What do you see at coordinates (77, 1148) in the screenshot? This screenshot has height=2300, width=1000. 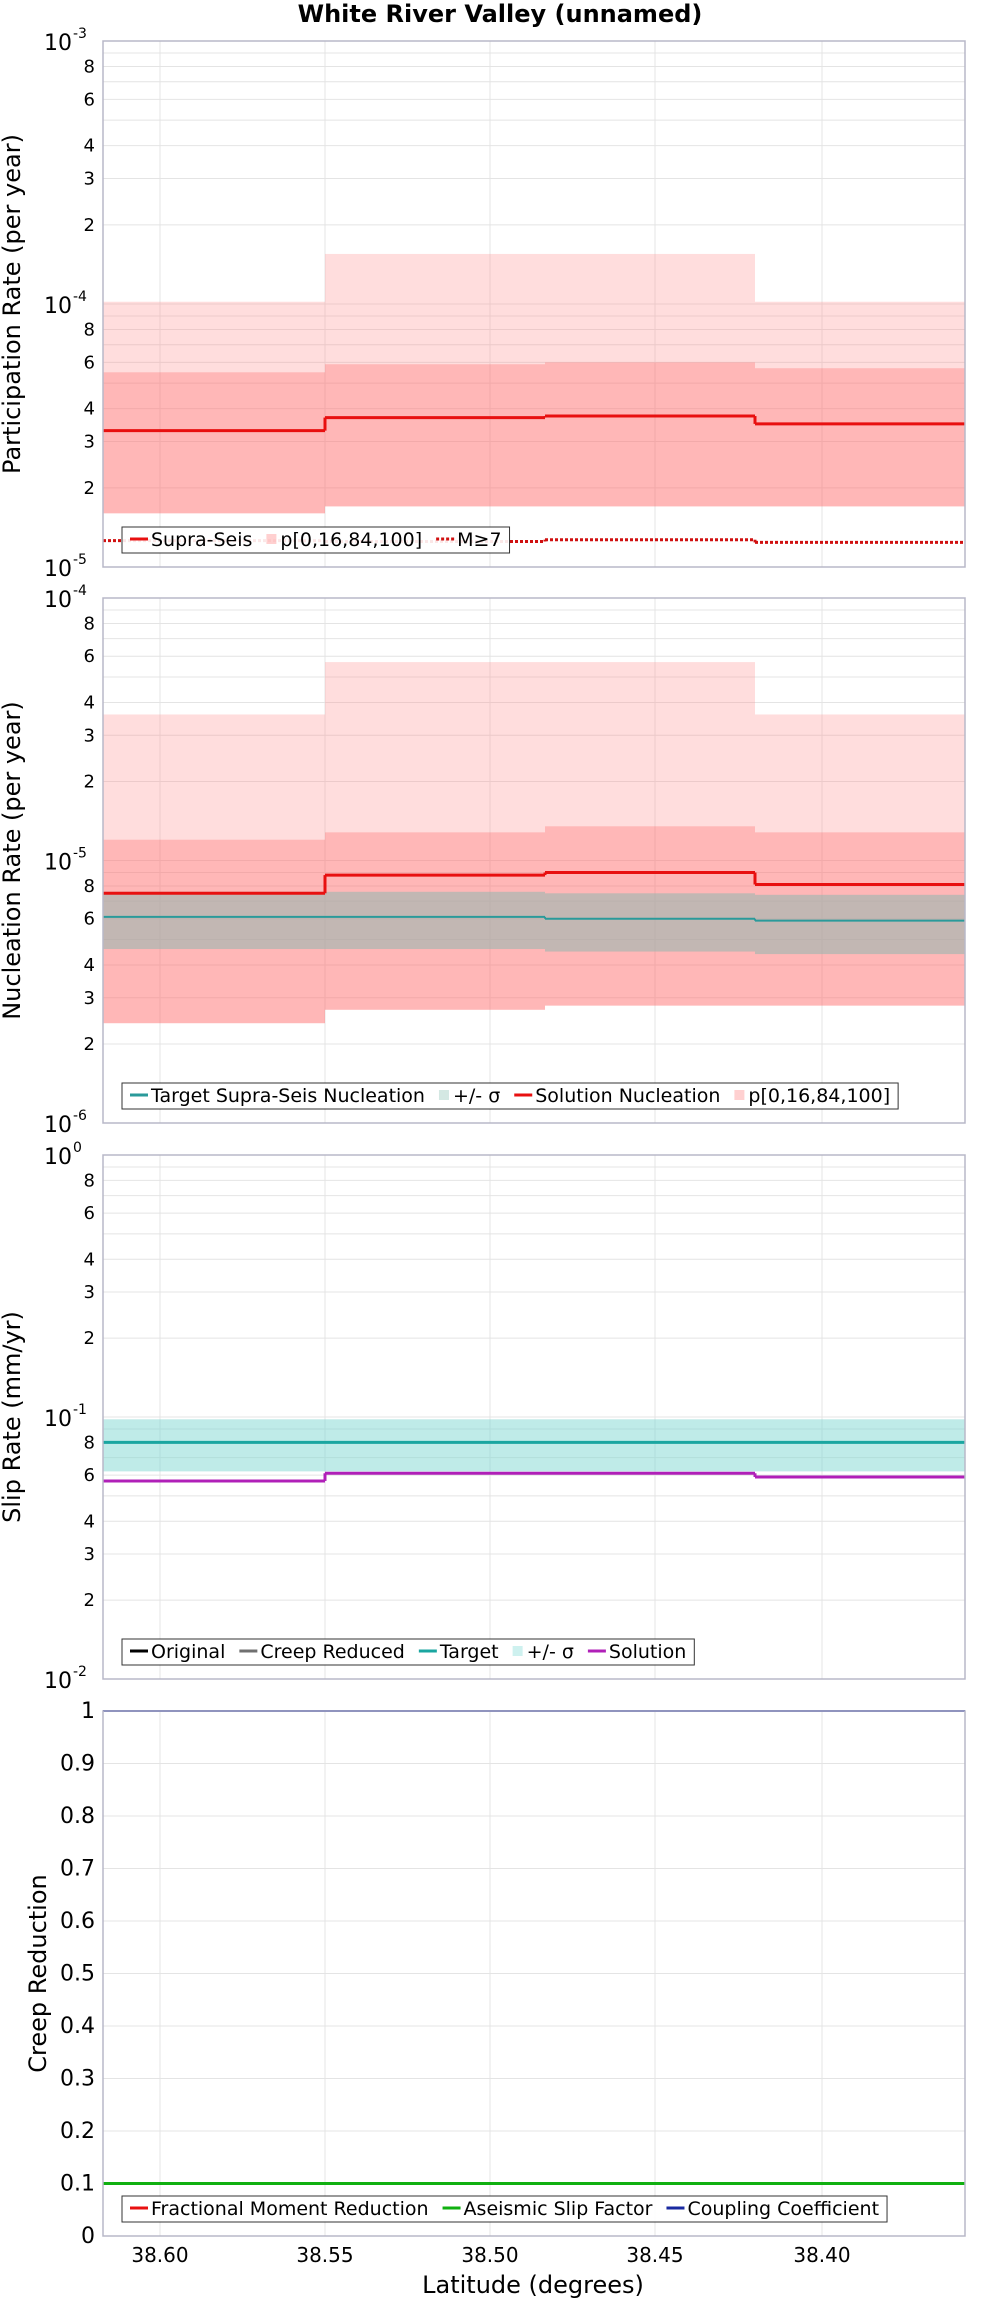 I see `y-tick-exponent: 0` at bounding box center [77, 1148].